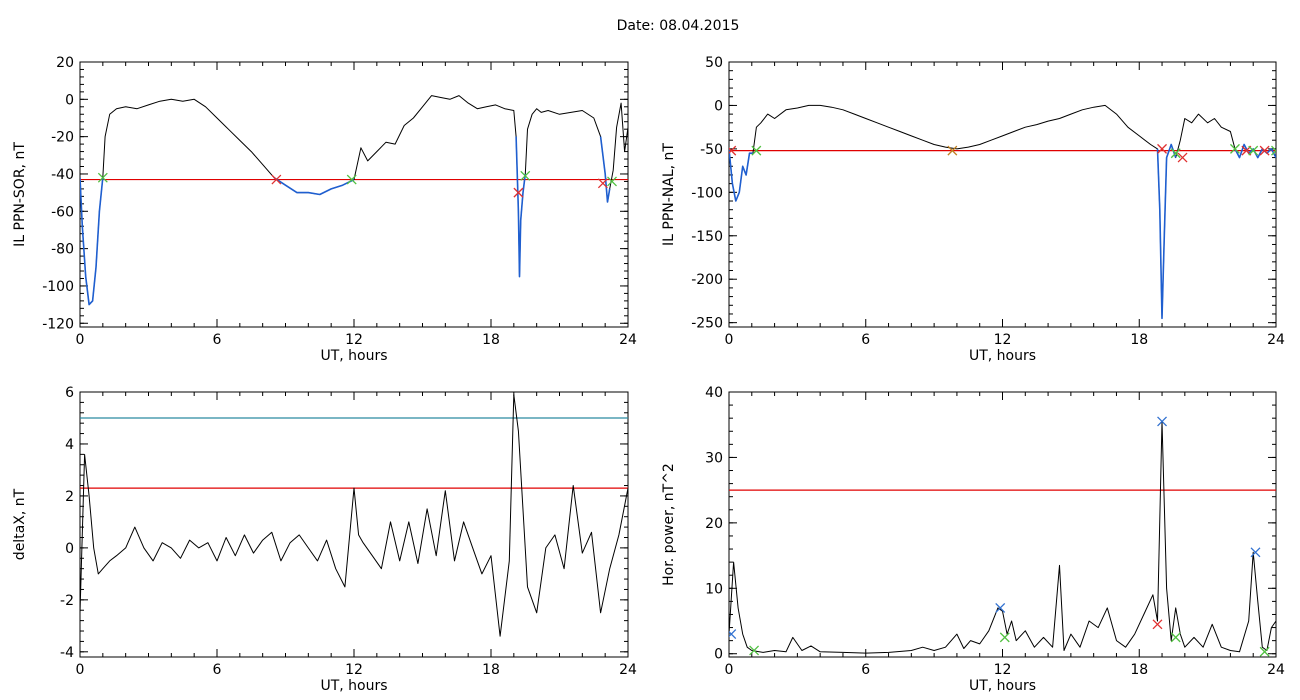  I want to click on page-title: Date: 08.04.2015, so click(650, 26).